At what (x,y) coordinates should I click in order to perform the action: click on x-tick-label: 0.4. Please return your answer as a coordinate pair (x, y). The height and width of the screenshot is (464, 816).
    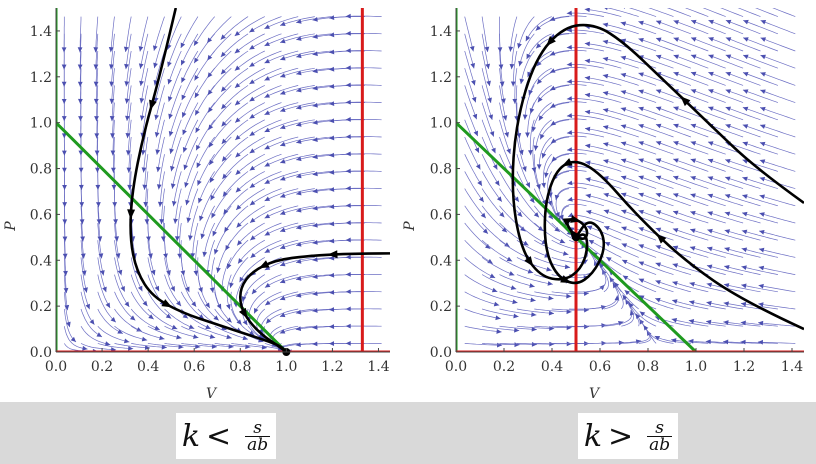
    Looking at the image, I should click on (148, 367).